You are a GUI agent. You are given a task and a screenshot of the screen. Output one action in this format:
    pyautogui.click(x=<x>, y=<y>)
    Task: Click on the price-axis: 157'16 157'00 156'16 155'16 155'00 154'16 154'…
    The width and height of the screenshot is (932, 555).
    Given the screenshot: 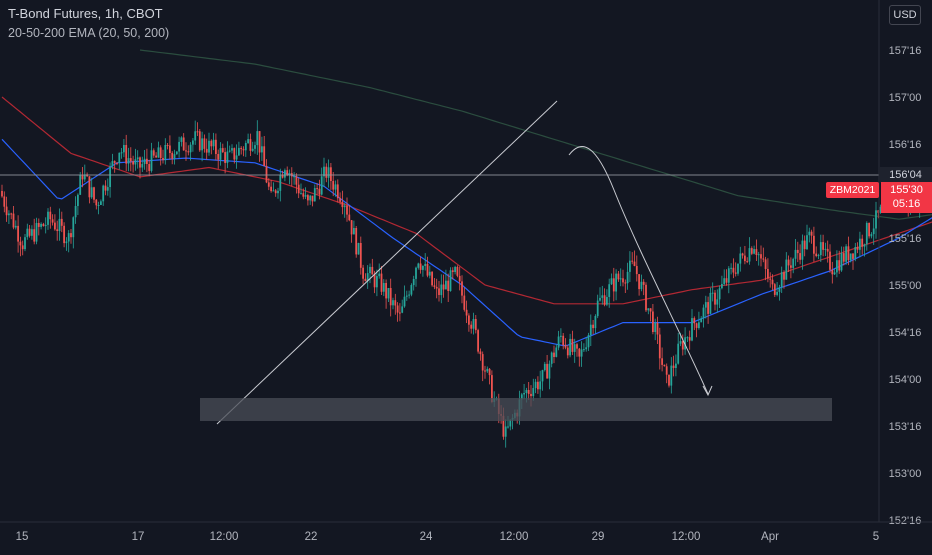 What is the action you would take?
    pyautogui.click(x=905, y=286)
    